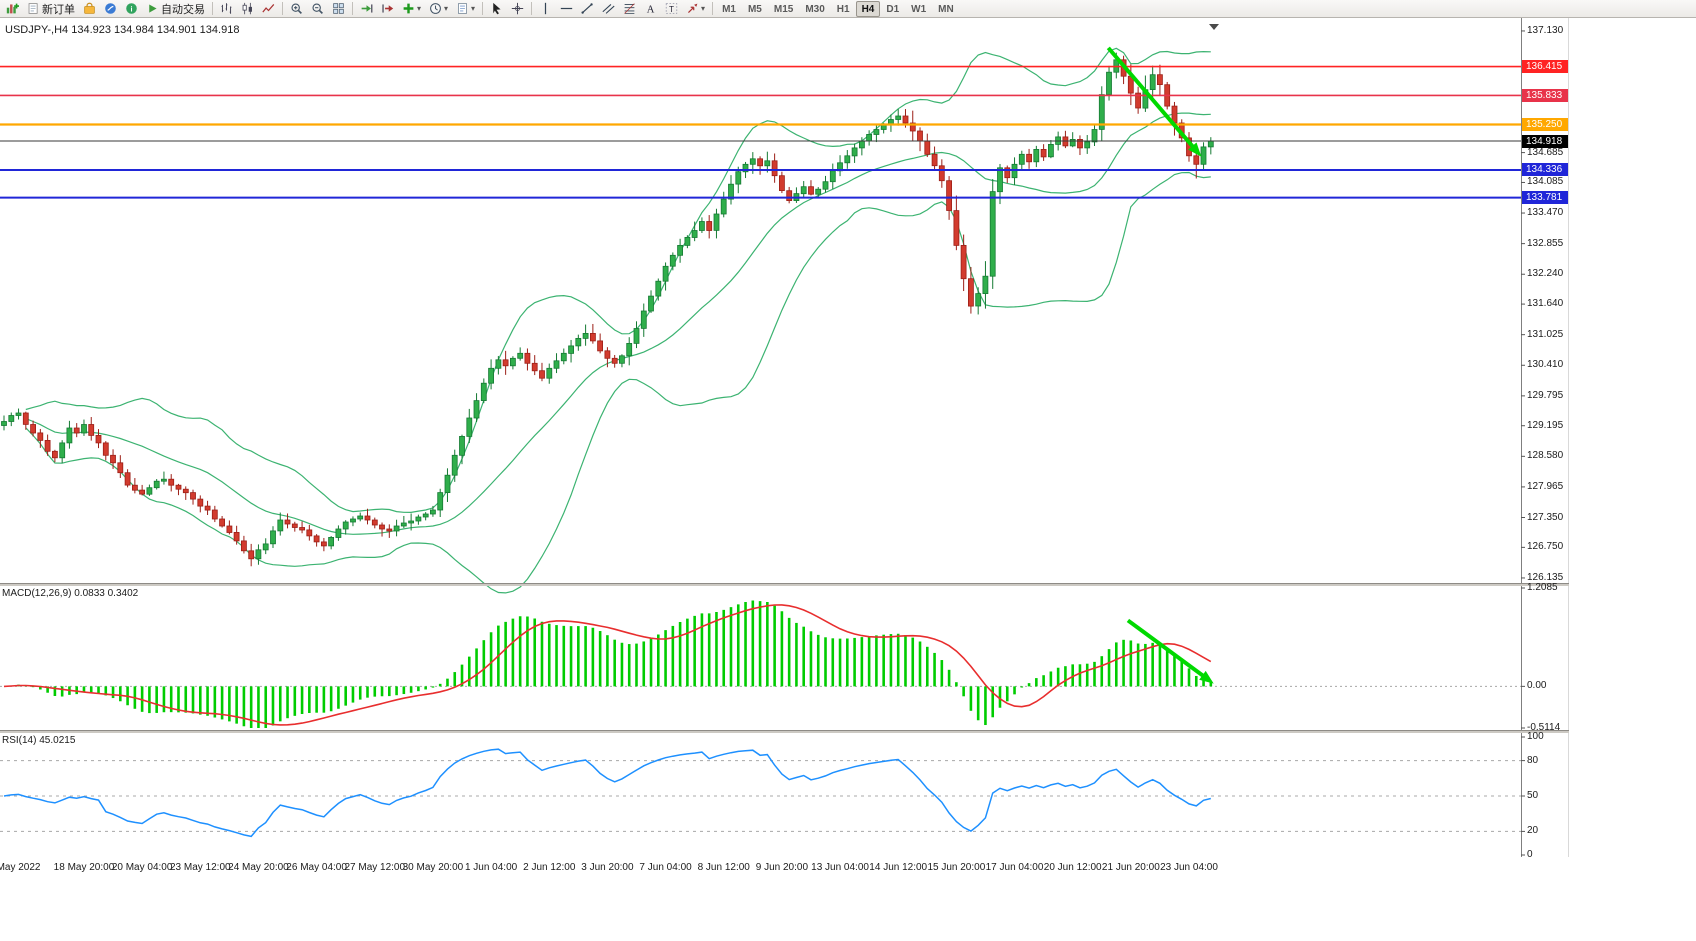  I want to click on market-button, so click(89, 9).